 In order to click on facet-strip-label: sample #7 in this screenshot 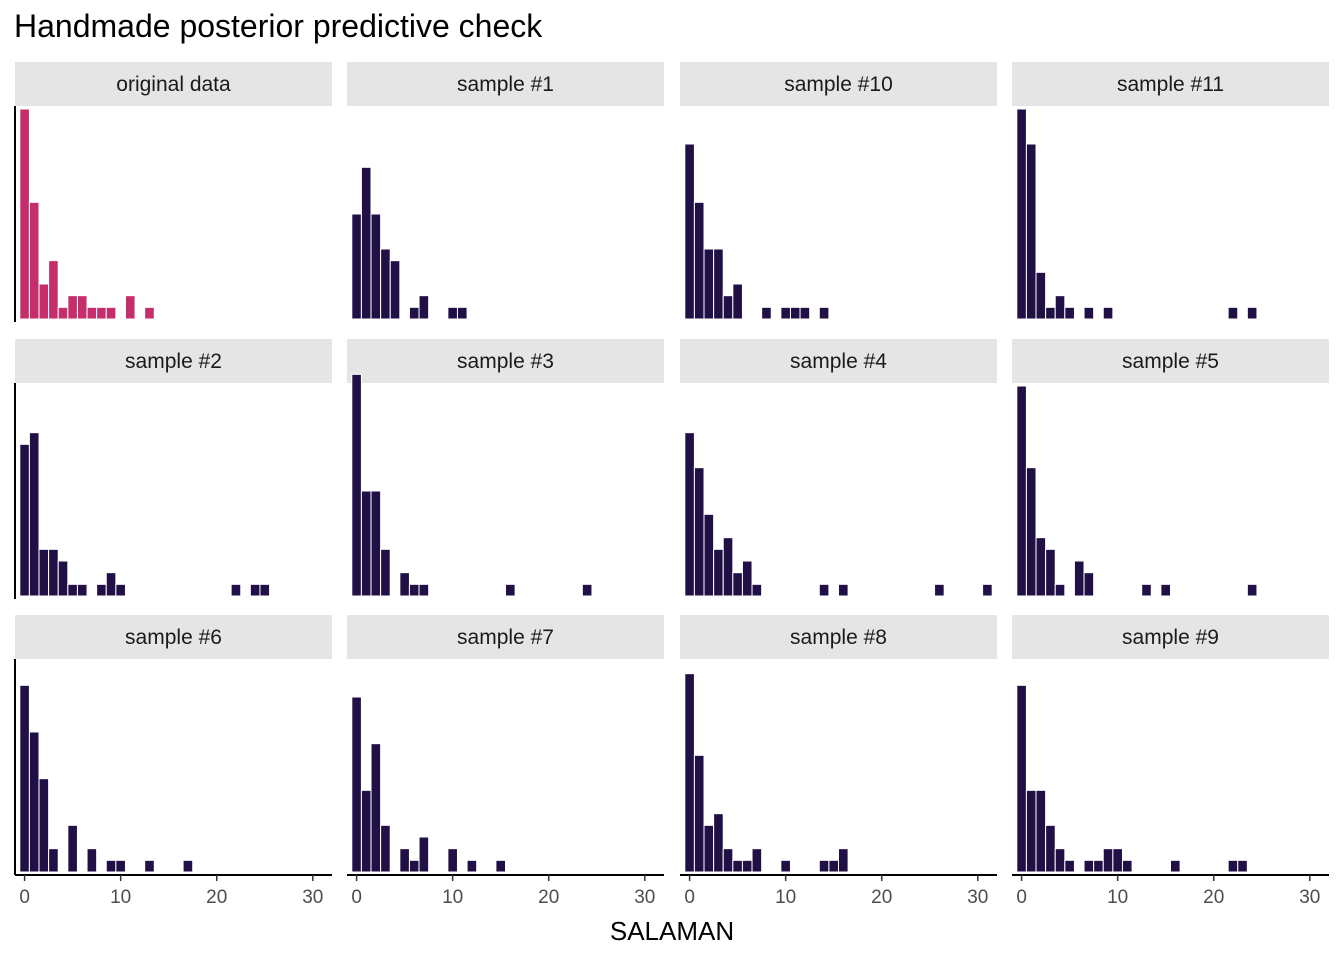, I will do `click(505, 637)`.